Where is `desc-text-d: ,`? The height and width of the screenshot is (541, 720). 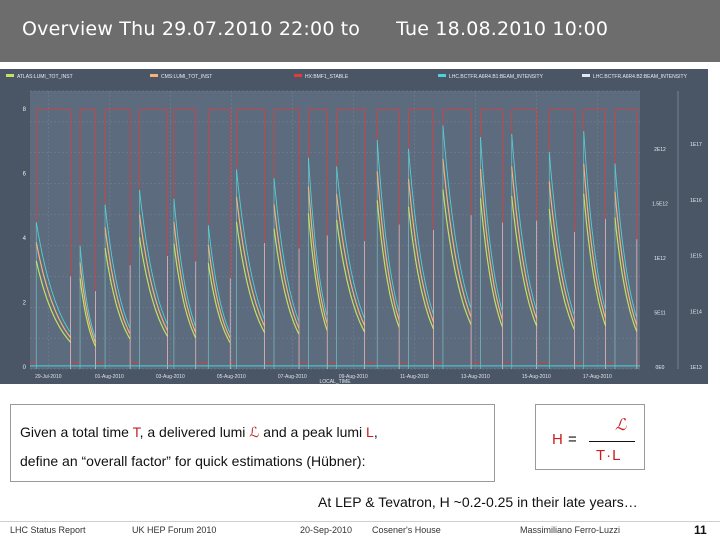 desc-text-d: , is located at coordinates (375, 432).